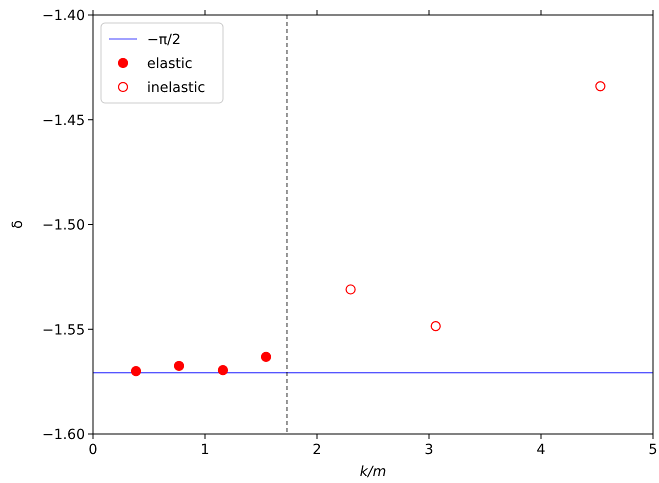 Image resolution: width=659 pixels, height=483 pixels. What do you see at coordinates (63, 120) in the screenshot?
I see `y-tick-label: −1.45` at bounding box center [63, 120].